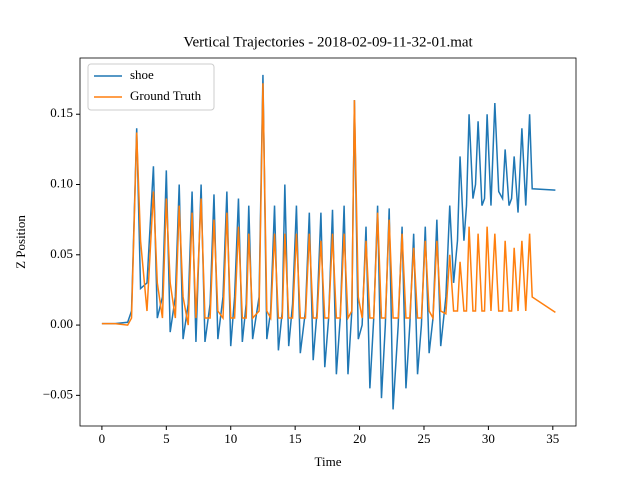 The width and height of the screenshot is (640, 480). Describe the element at coordinates (552, 438) in the screenshot. I see `x-tick-label: 35` at that location.